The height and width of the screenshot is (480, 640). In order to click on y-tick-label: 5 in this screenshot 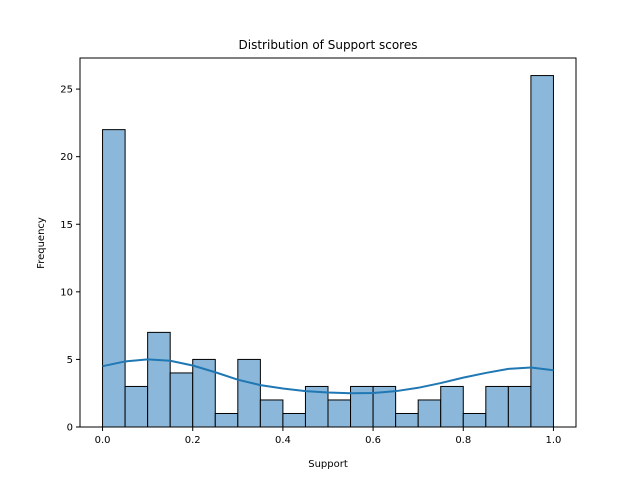, I will do `click(70, 360)`.